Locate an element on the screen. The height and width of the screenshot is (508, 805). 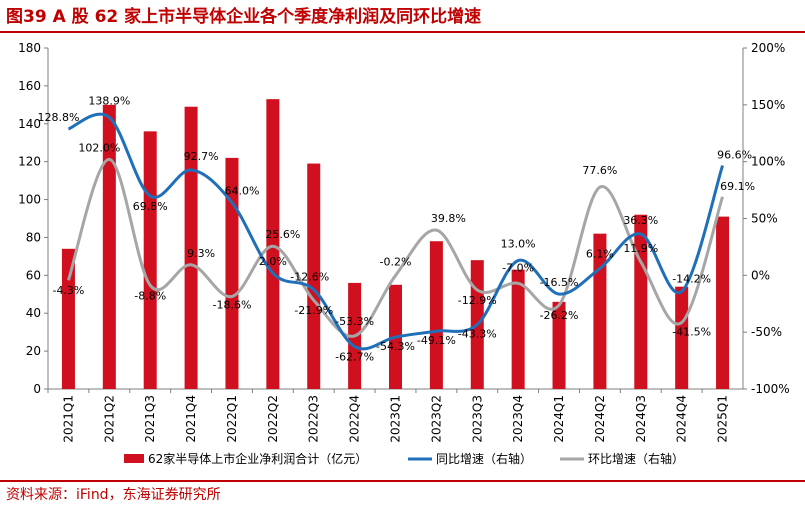
x-tick-label: 2023Q3 is located at coordinates (477, 419).